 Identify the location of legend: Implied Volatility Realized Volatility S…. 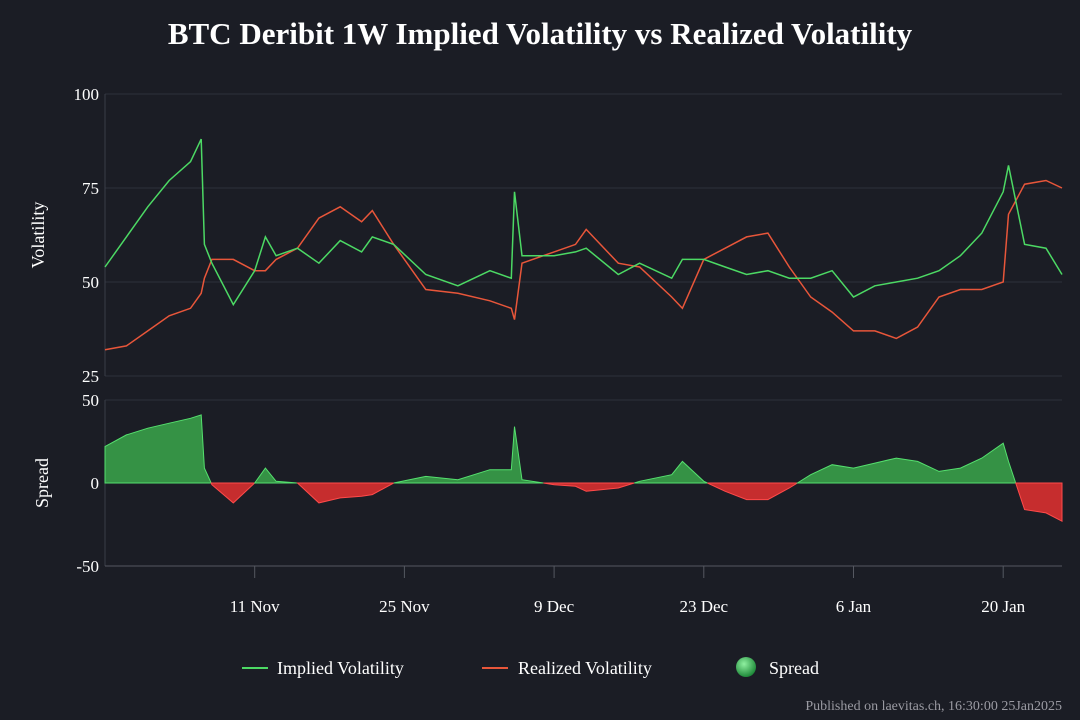
(530, 667).